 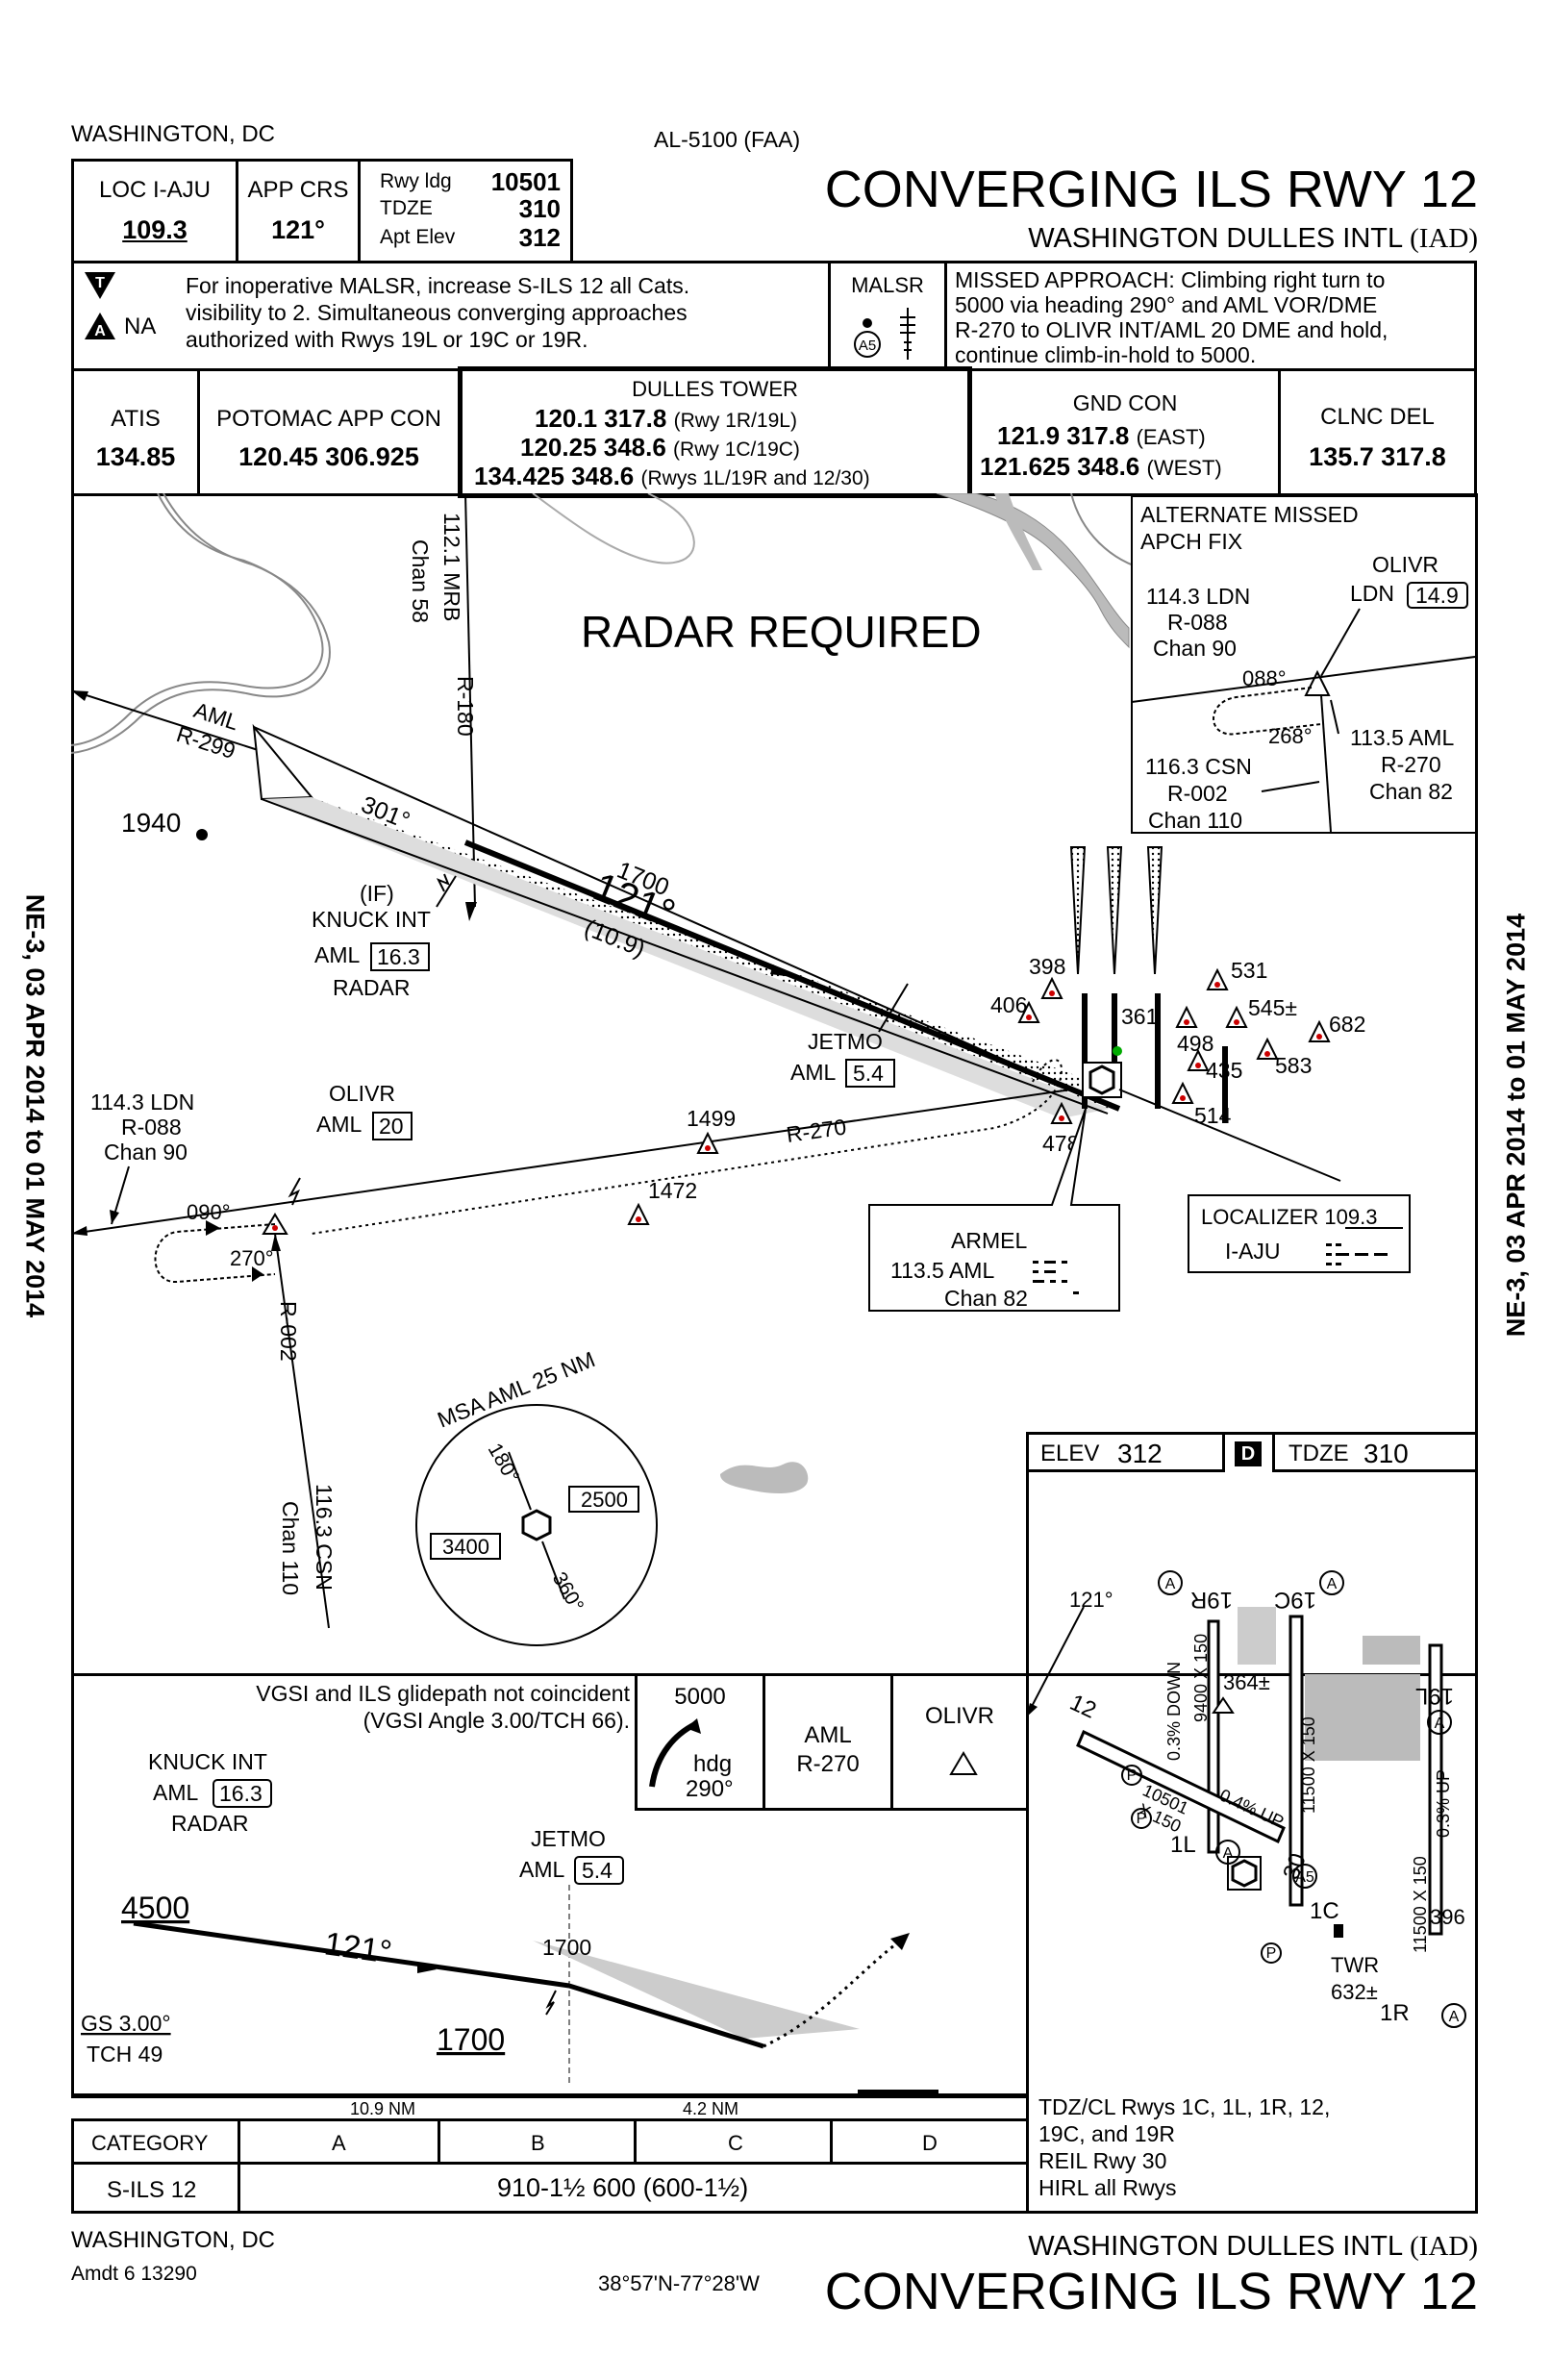 I want to click on profile-alt-4500: 4500, so click(x=155, y=1908).